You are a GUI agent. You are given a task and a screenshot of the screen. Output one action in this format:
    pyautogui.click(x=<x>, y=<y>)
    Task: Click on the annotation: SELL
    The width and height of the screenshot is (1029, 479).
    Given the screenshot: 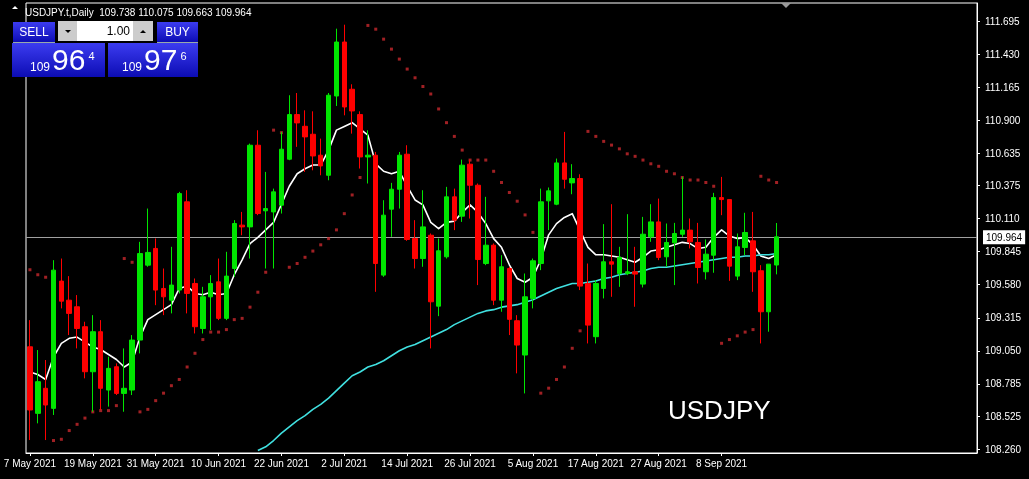 What is the action you would take?
    pyautogui.click(x=34, y=32)
    